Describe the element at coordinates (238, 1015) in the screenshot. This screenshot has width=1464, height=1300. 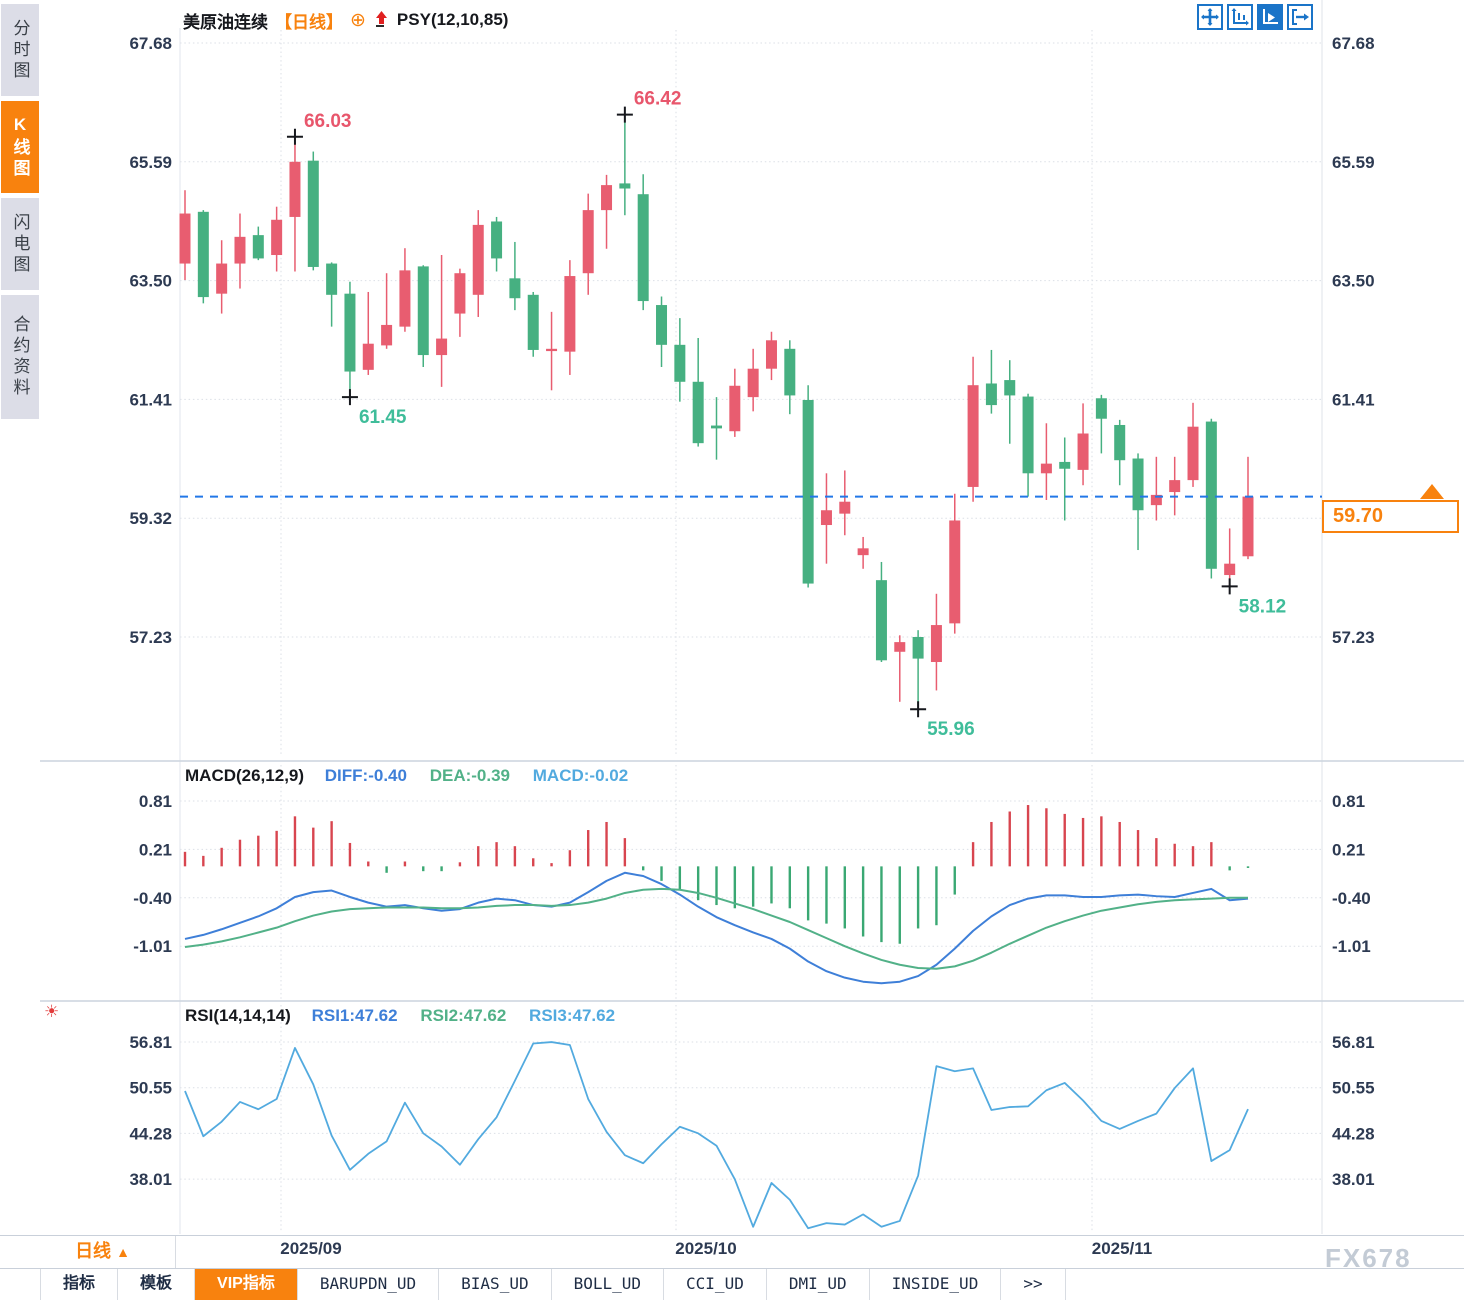
I see `rsi-name: RSI(14,14,14)` at that location.